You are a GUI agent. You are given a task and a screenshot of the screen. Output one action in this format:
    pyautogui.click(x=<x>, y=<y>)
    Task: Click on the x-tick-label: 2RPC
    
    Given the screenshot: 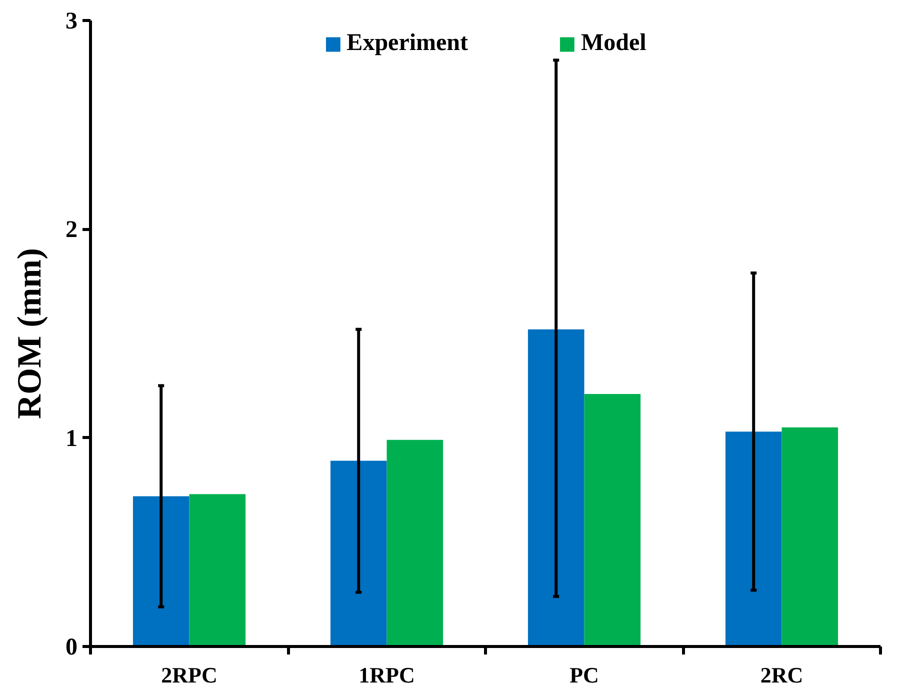 What is the action you would take?
    pyautogui.click(x=189, y=675)
    